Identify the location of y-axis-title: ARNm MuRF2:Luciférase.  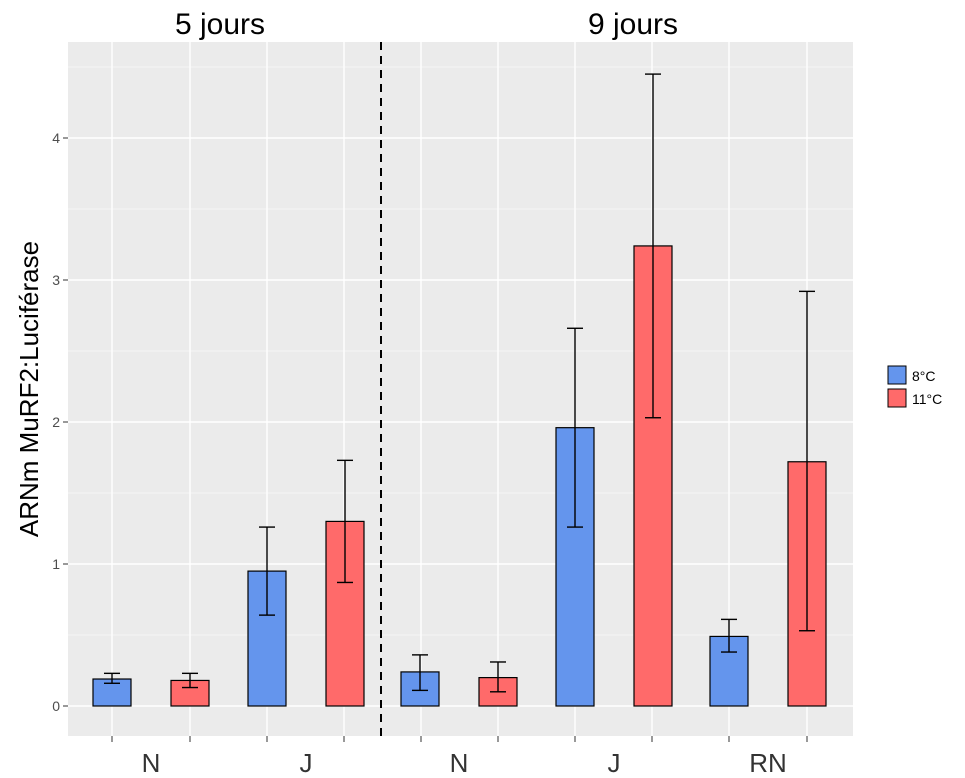
(29, 389).